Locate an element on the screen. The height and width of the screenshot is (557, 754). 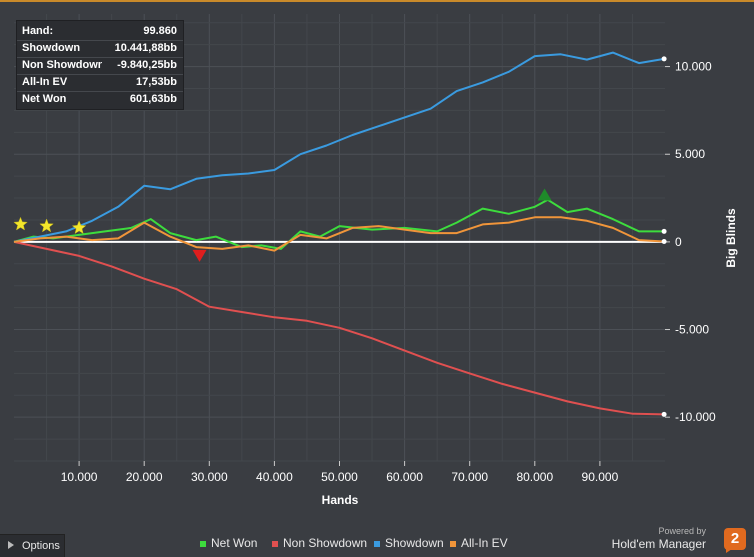
tooltip-value: 10.441,88bb is located at coordinates (145, 48).